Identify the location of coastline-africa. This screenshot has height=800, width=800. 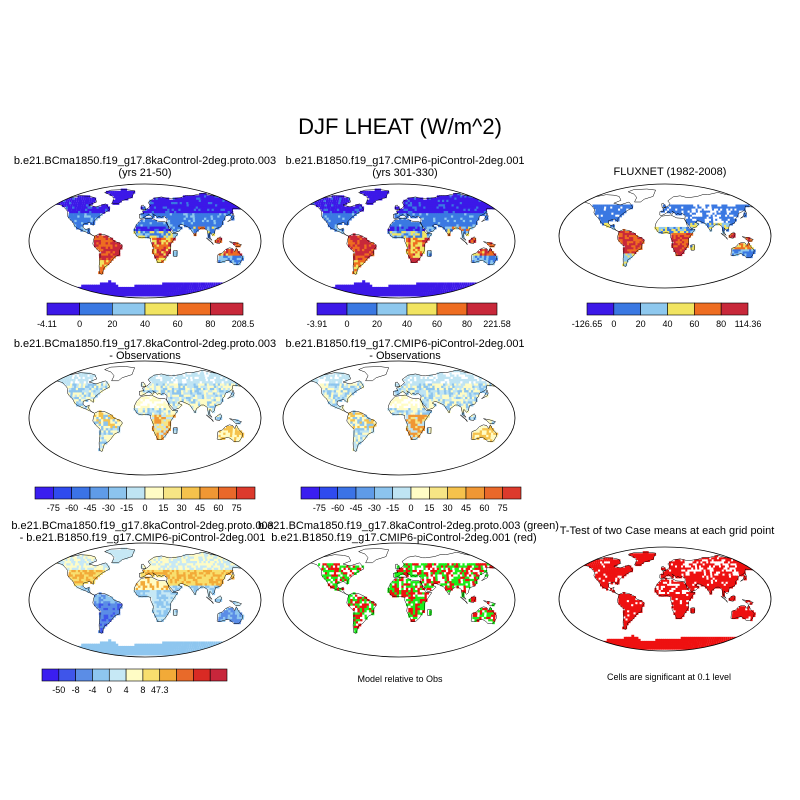
(410, 240).